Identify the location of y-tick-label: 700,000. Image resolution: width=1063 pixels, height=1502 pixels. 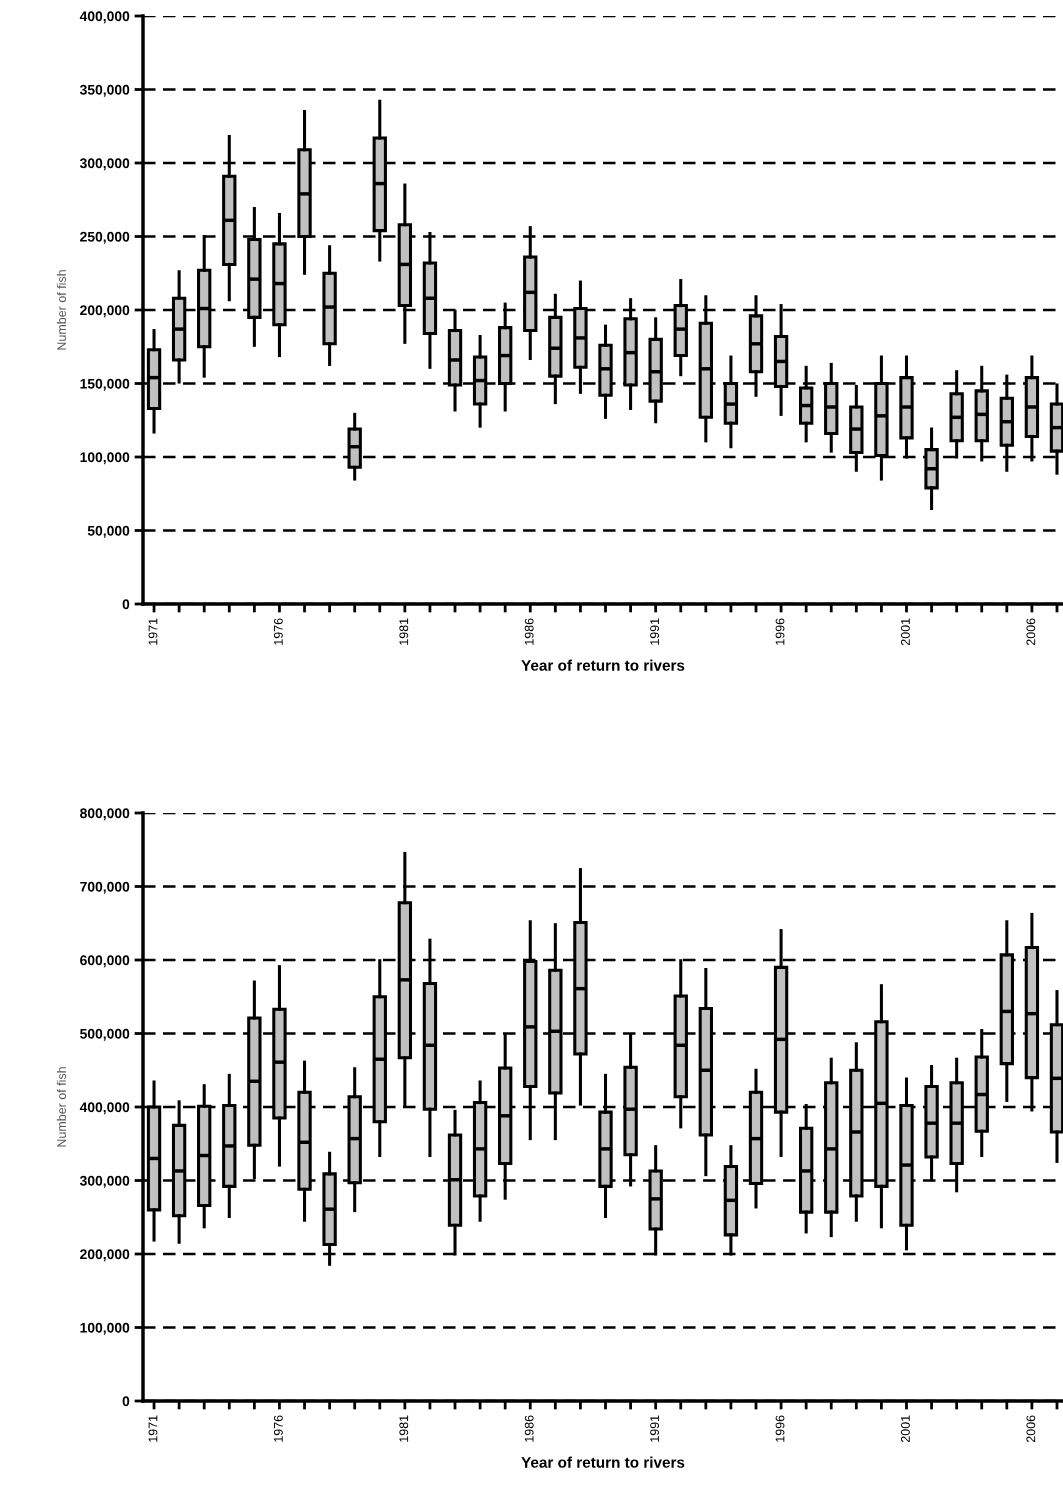
(105, 887).